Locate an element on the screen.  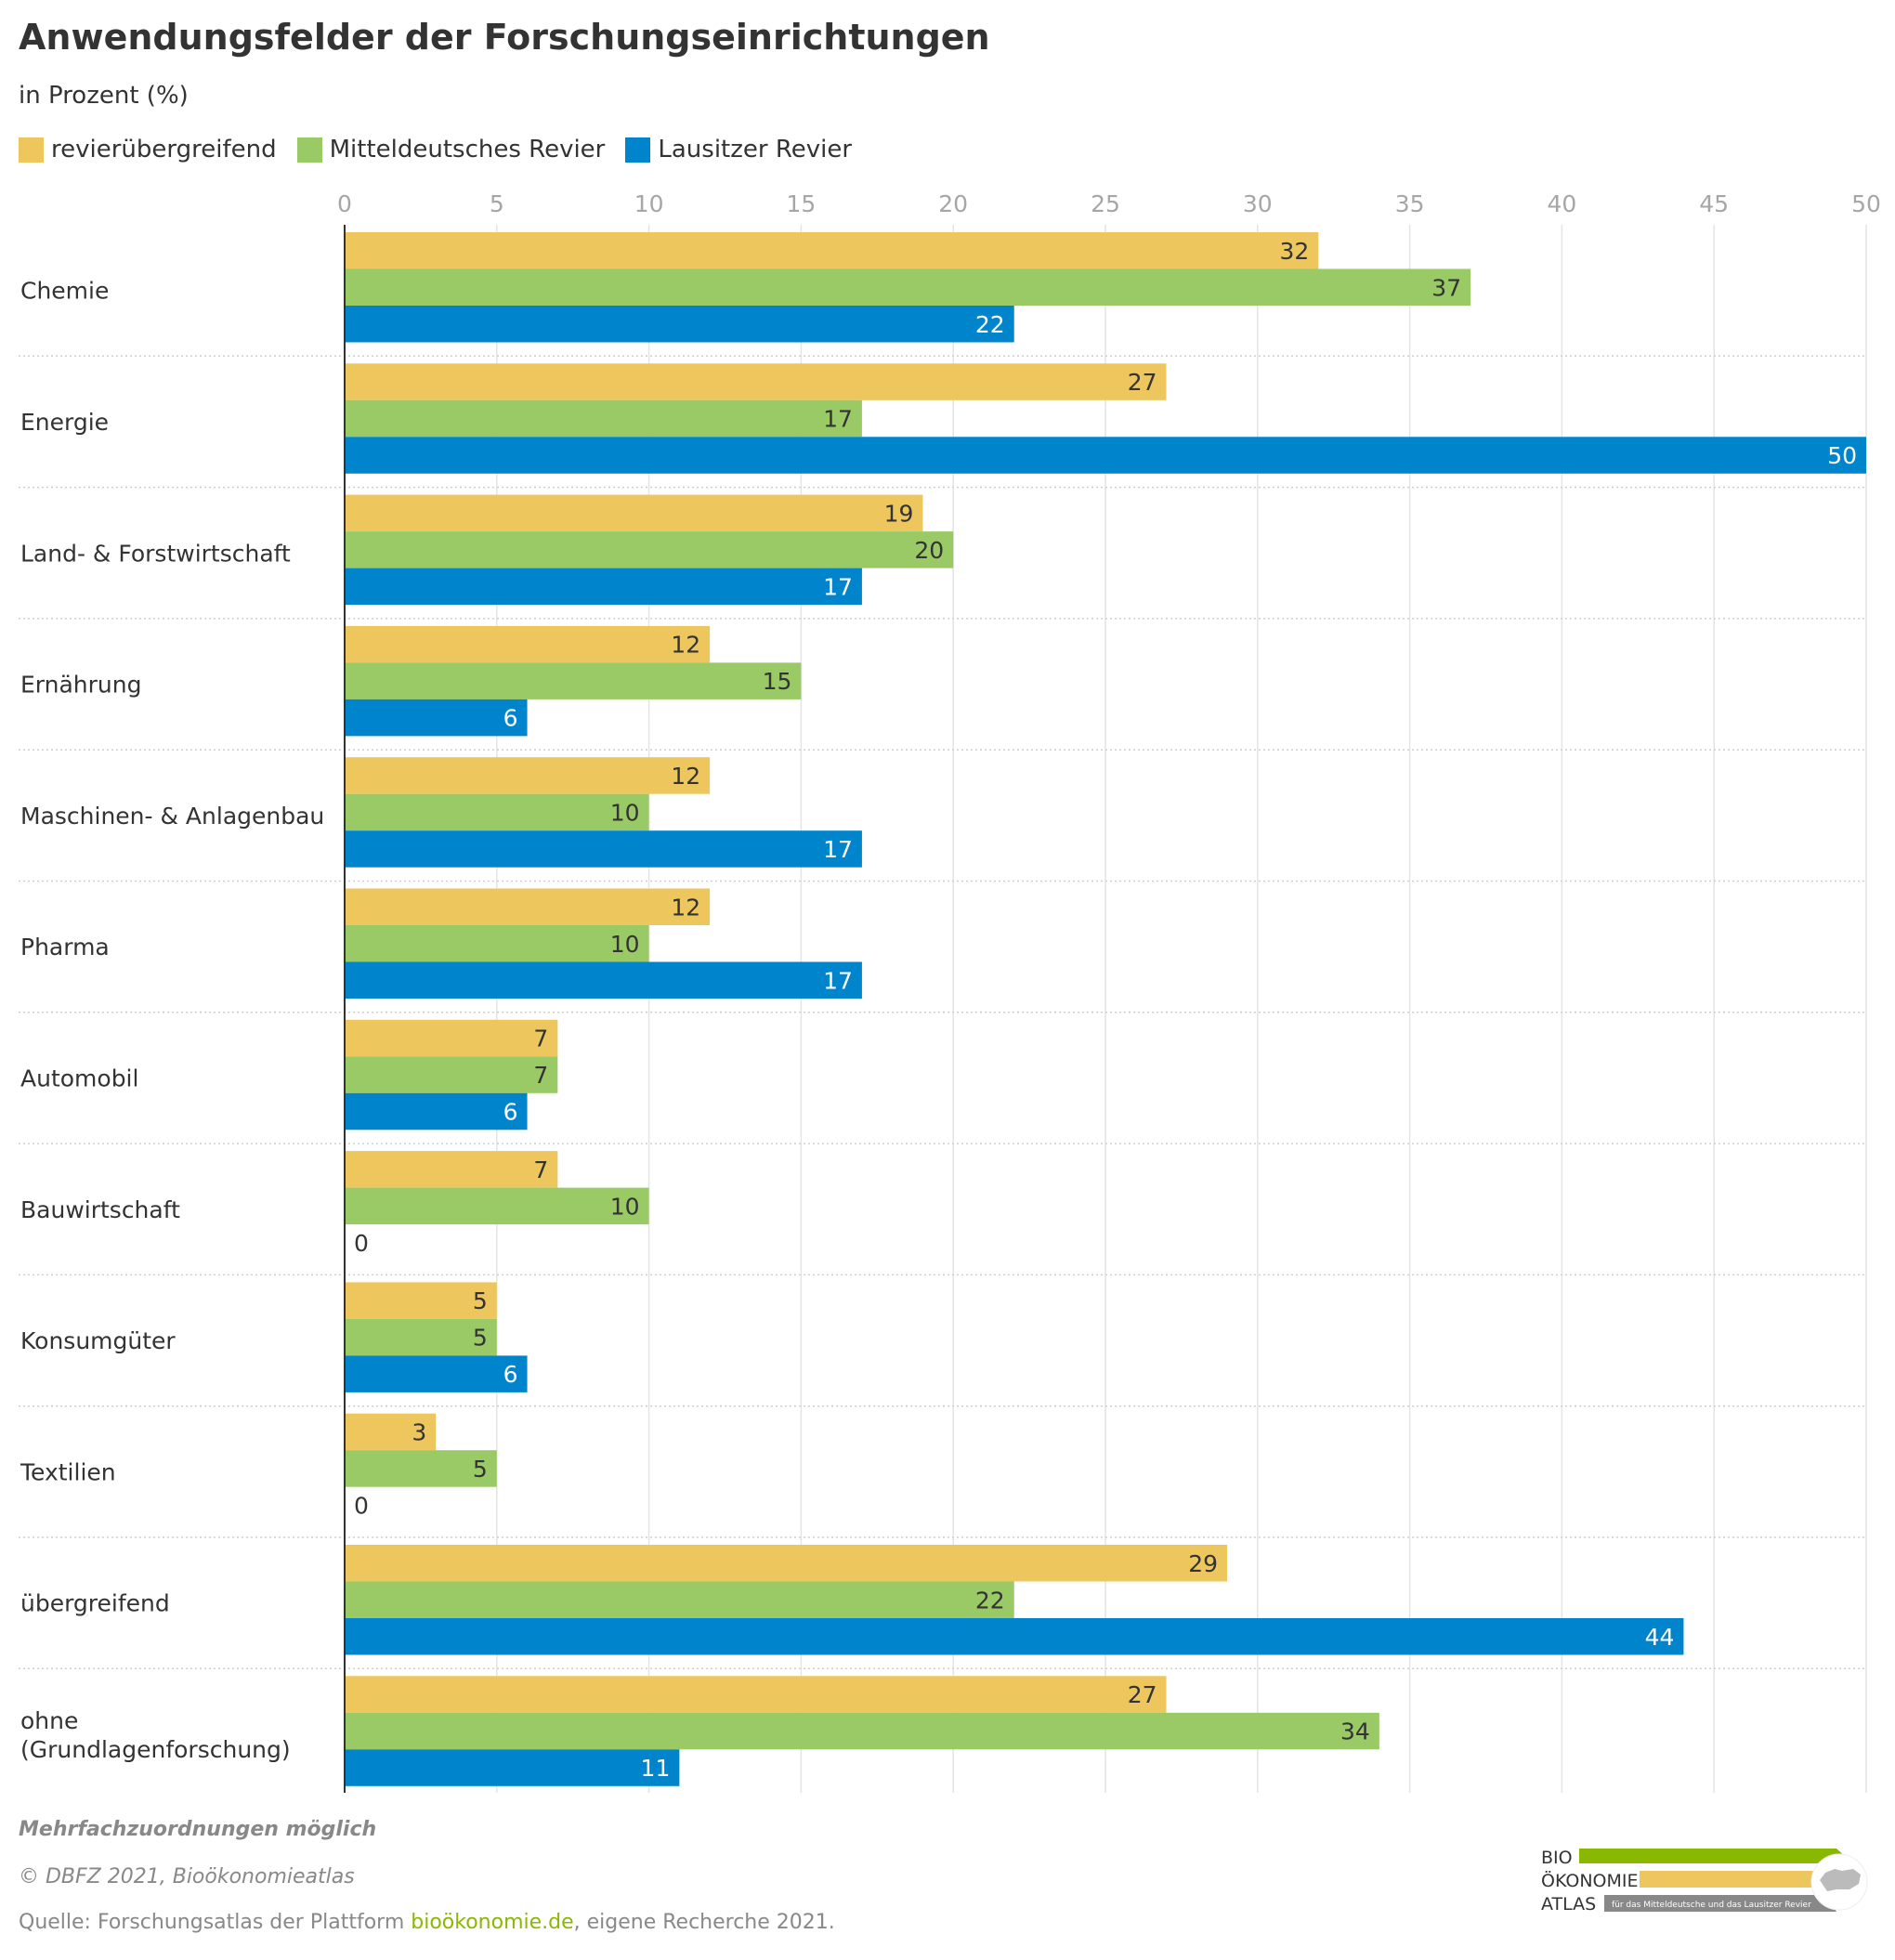
category-label: ohne (Grundlagenforschung) is located at coordinates (155, 1735).